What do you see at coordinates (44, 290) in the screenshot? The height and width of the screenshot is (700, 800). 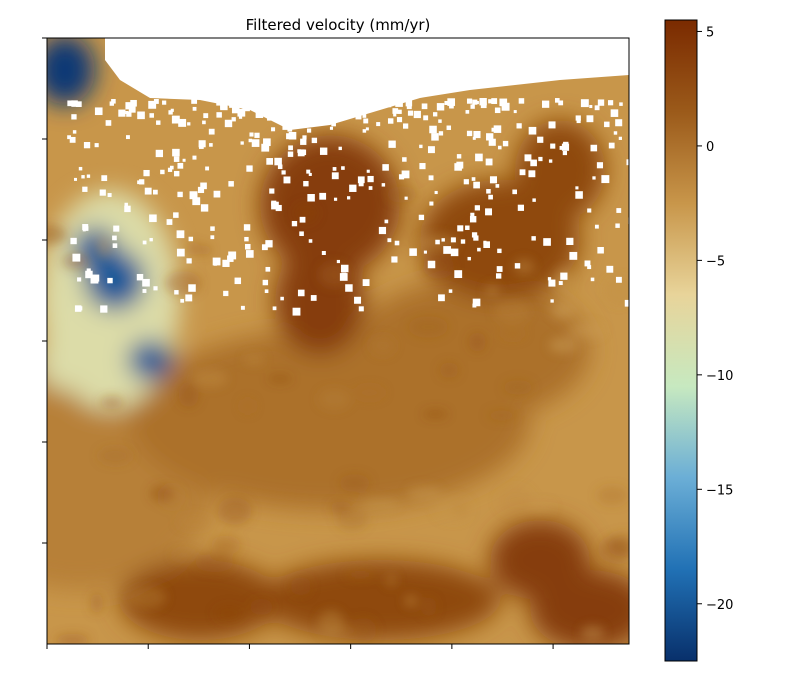 I see `y-axis-ticks` at bounding box center [44, 290].